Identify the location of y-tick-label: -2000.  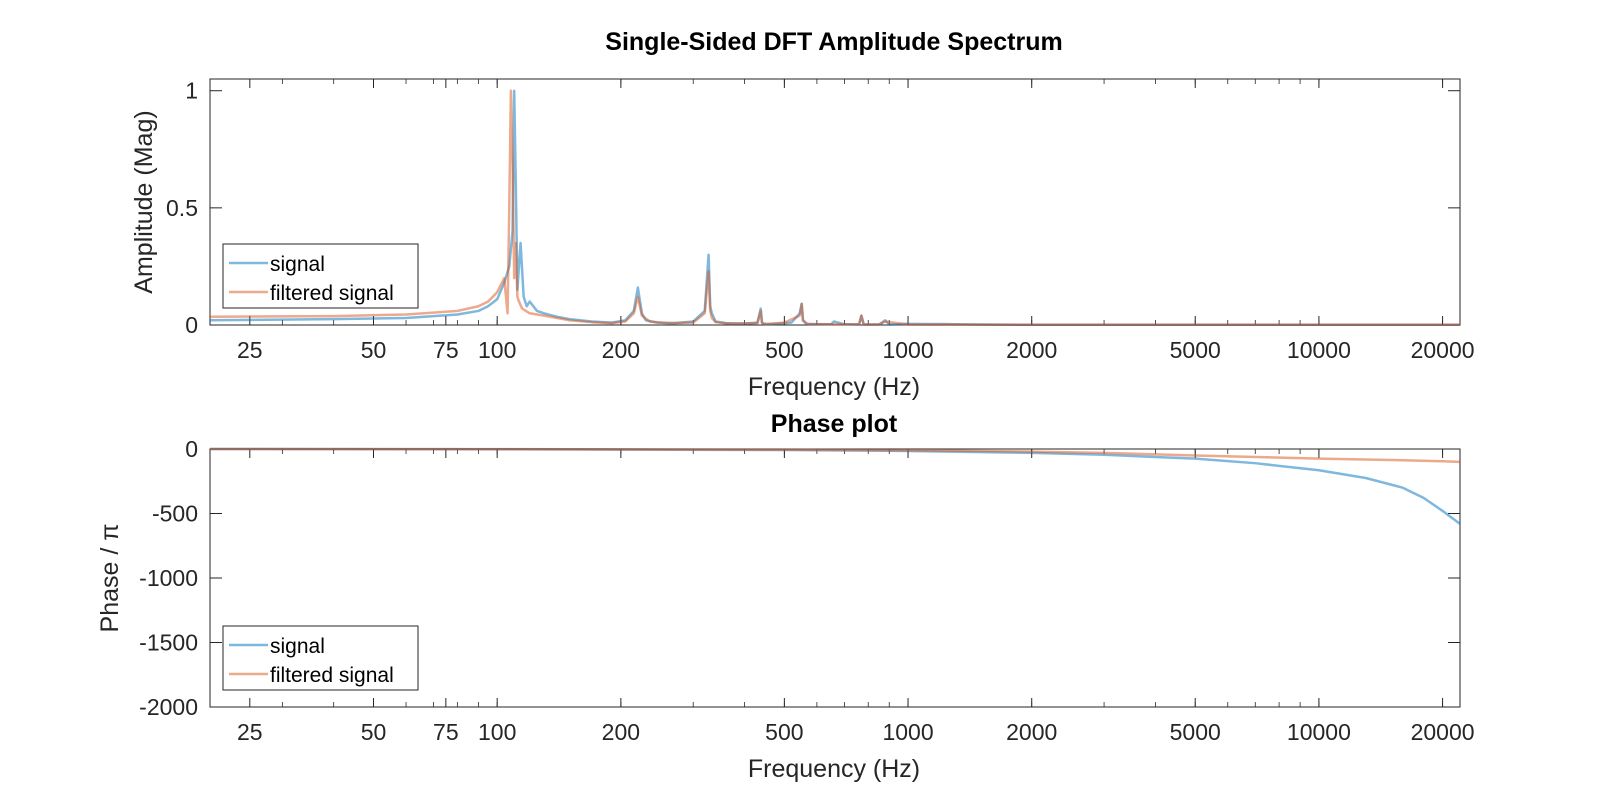
(168, 707).